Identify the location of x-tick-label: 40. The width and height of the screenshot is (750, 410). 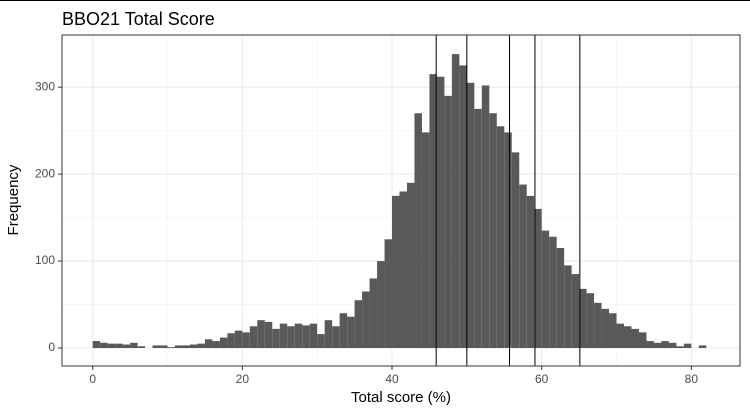
(392, 379).